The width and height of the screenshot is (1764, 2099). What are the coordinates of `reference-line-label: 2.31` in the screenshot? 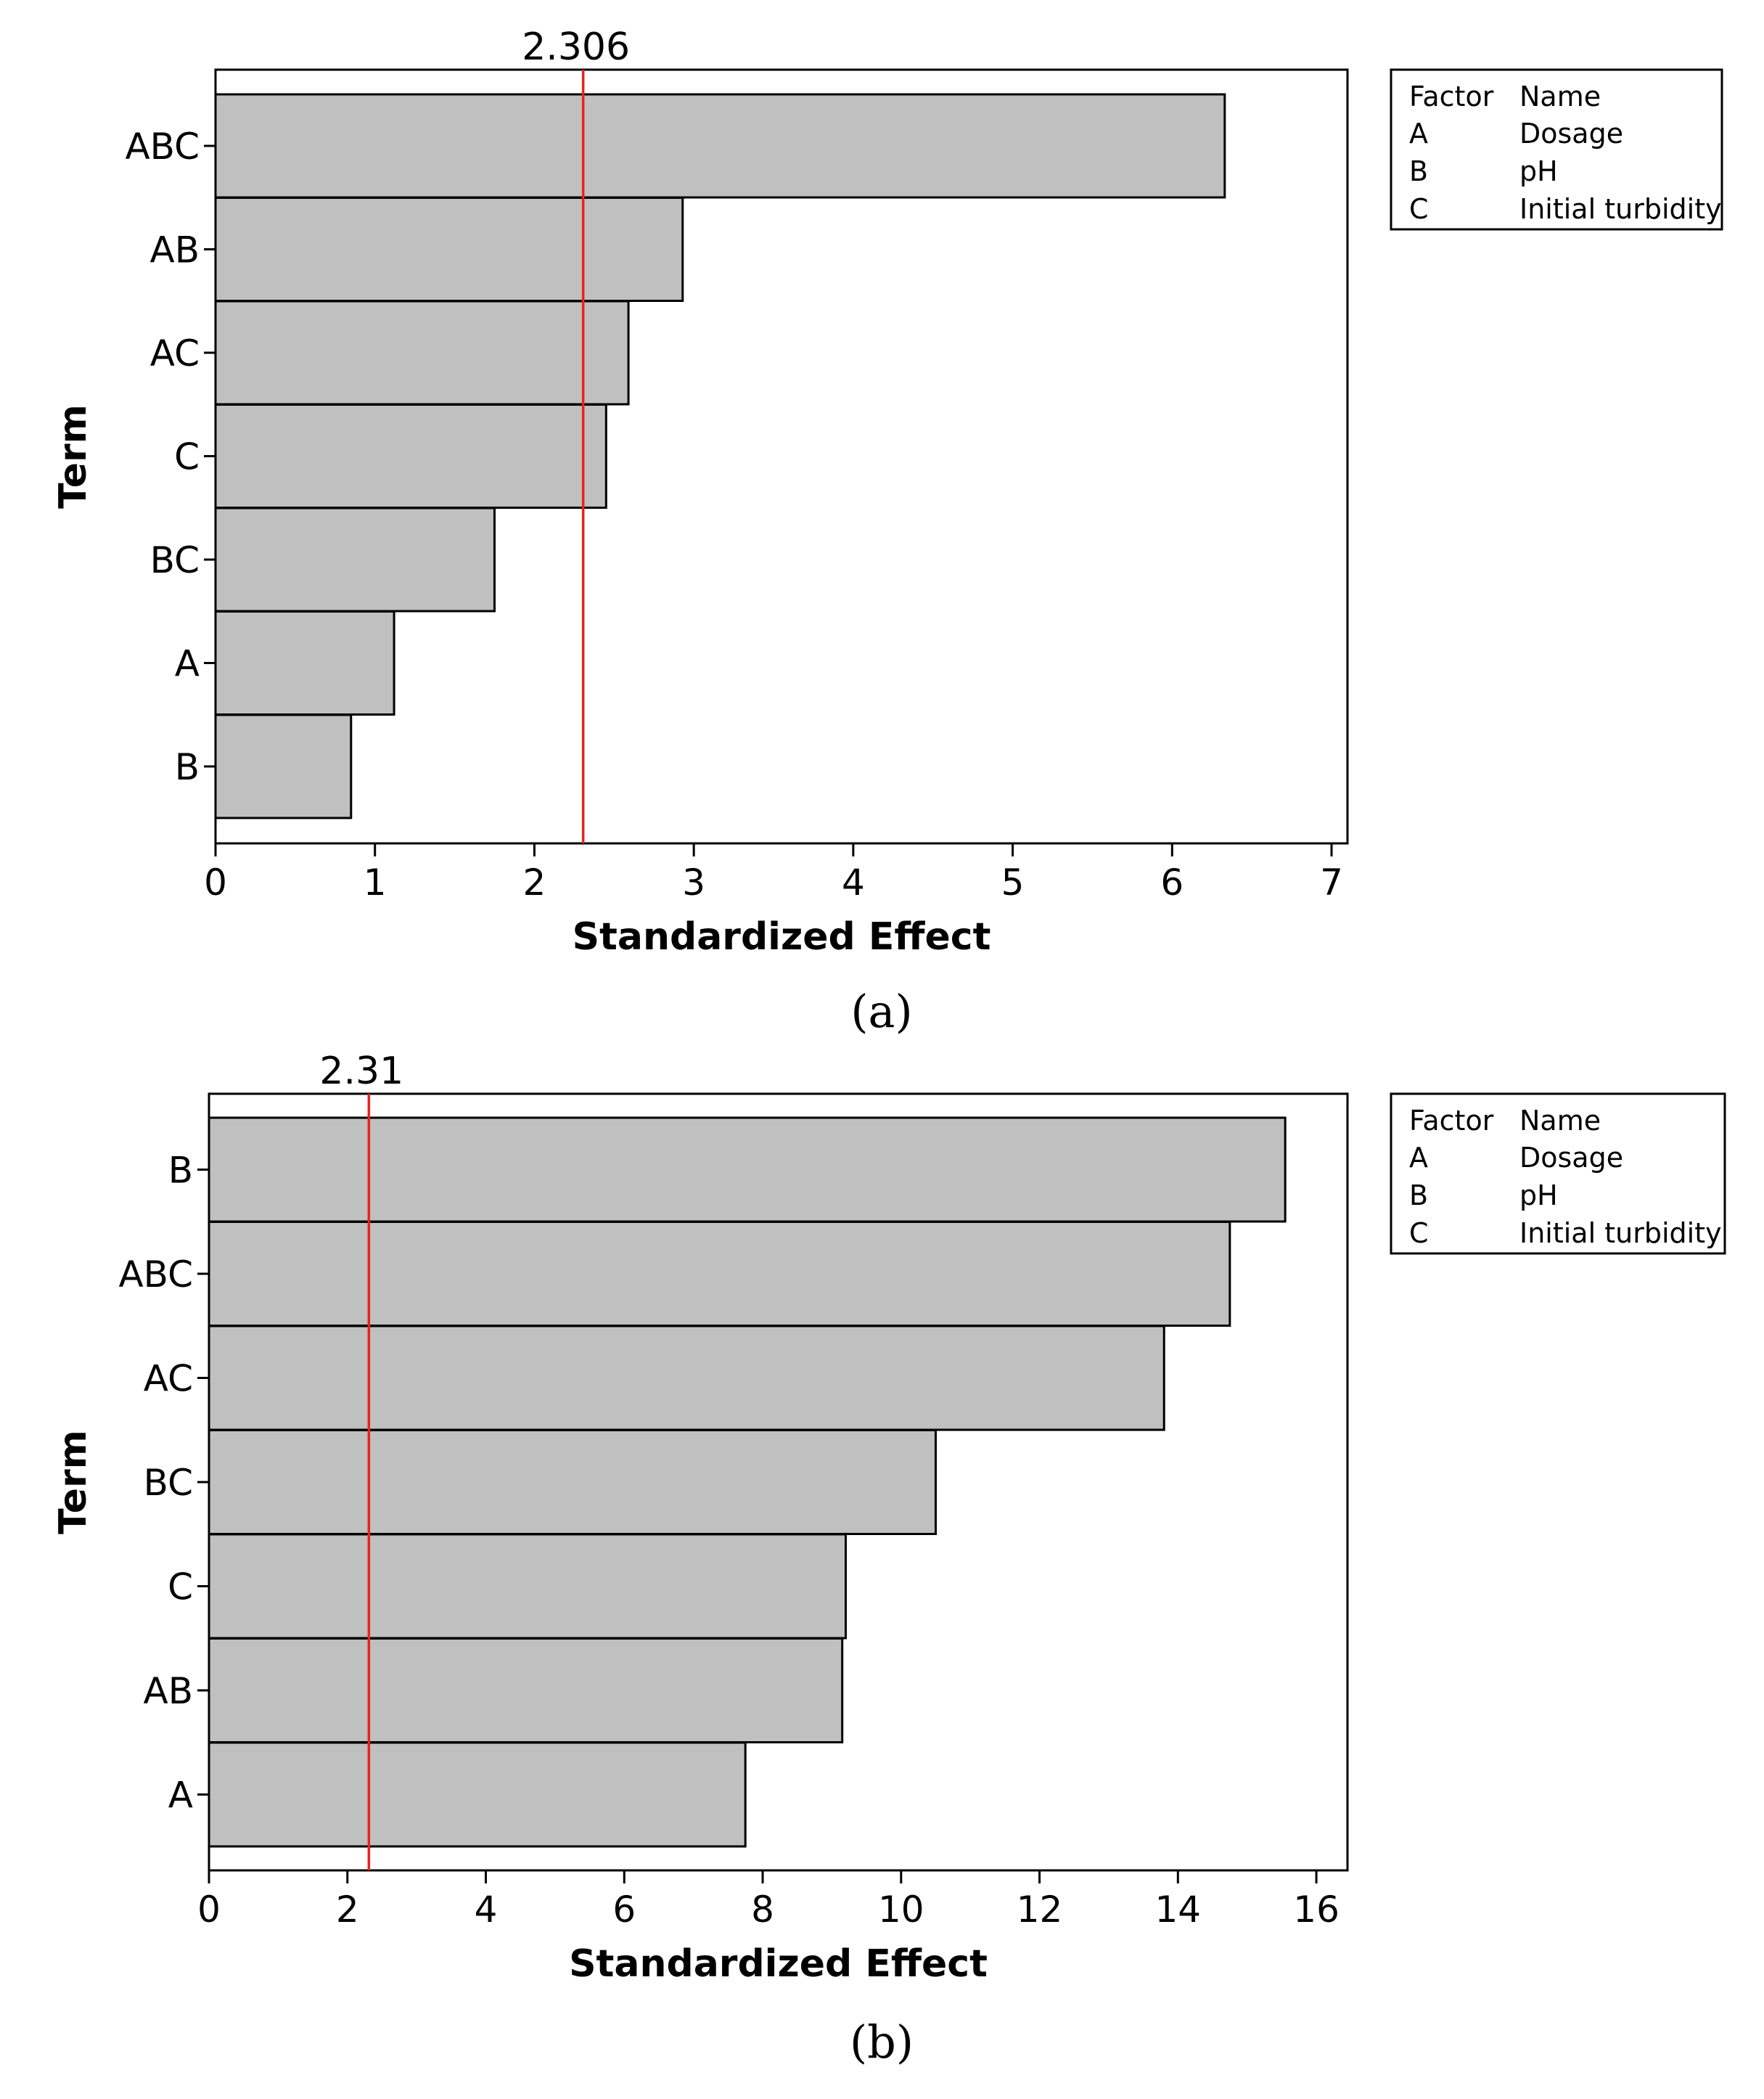 It's located at (361, 1071).